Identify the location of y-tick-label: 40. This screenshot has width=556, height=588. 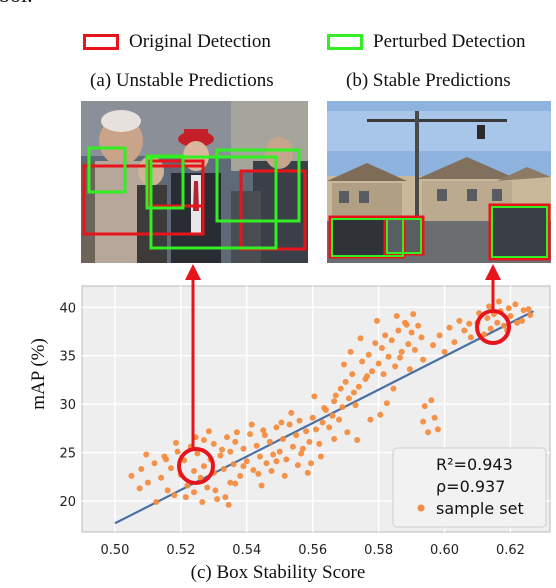
(67, 308).